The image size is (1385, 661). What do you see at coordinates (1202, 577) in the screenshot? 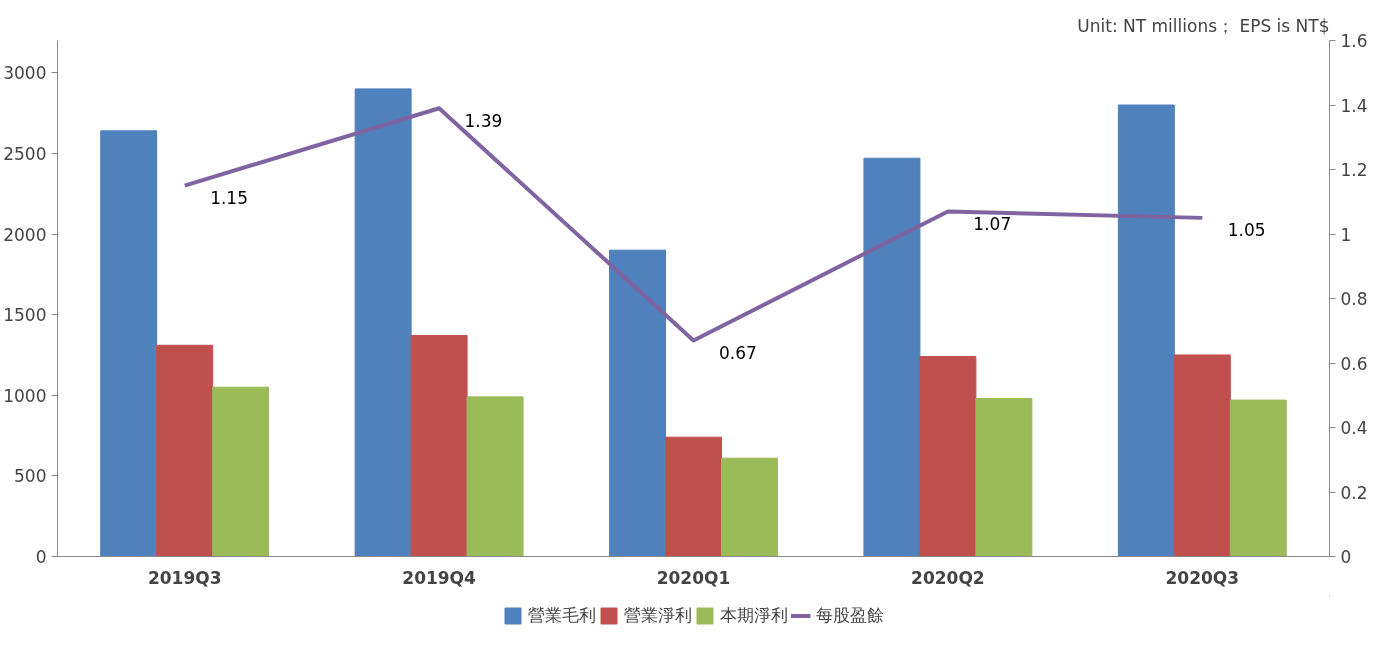
I see `x-tick-label: 2020Q3` at bounding box center [1202, 577].